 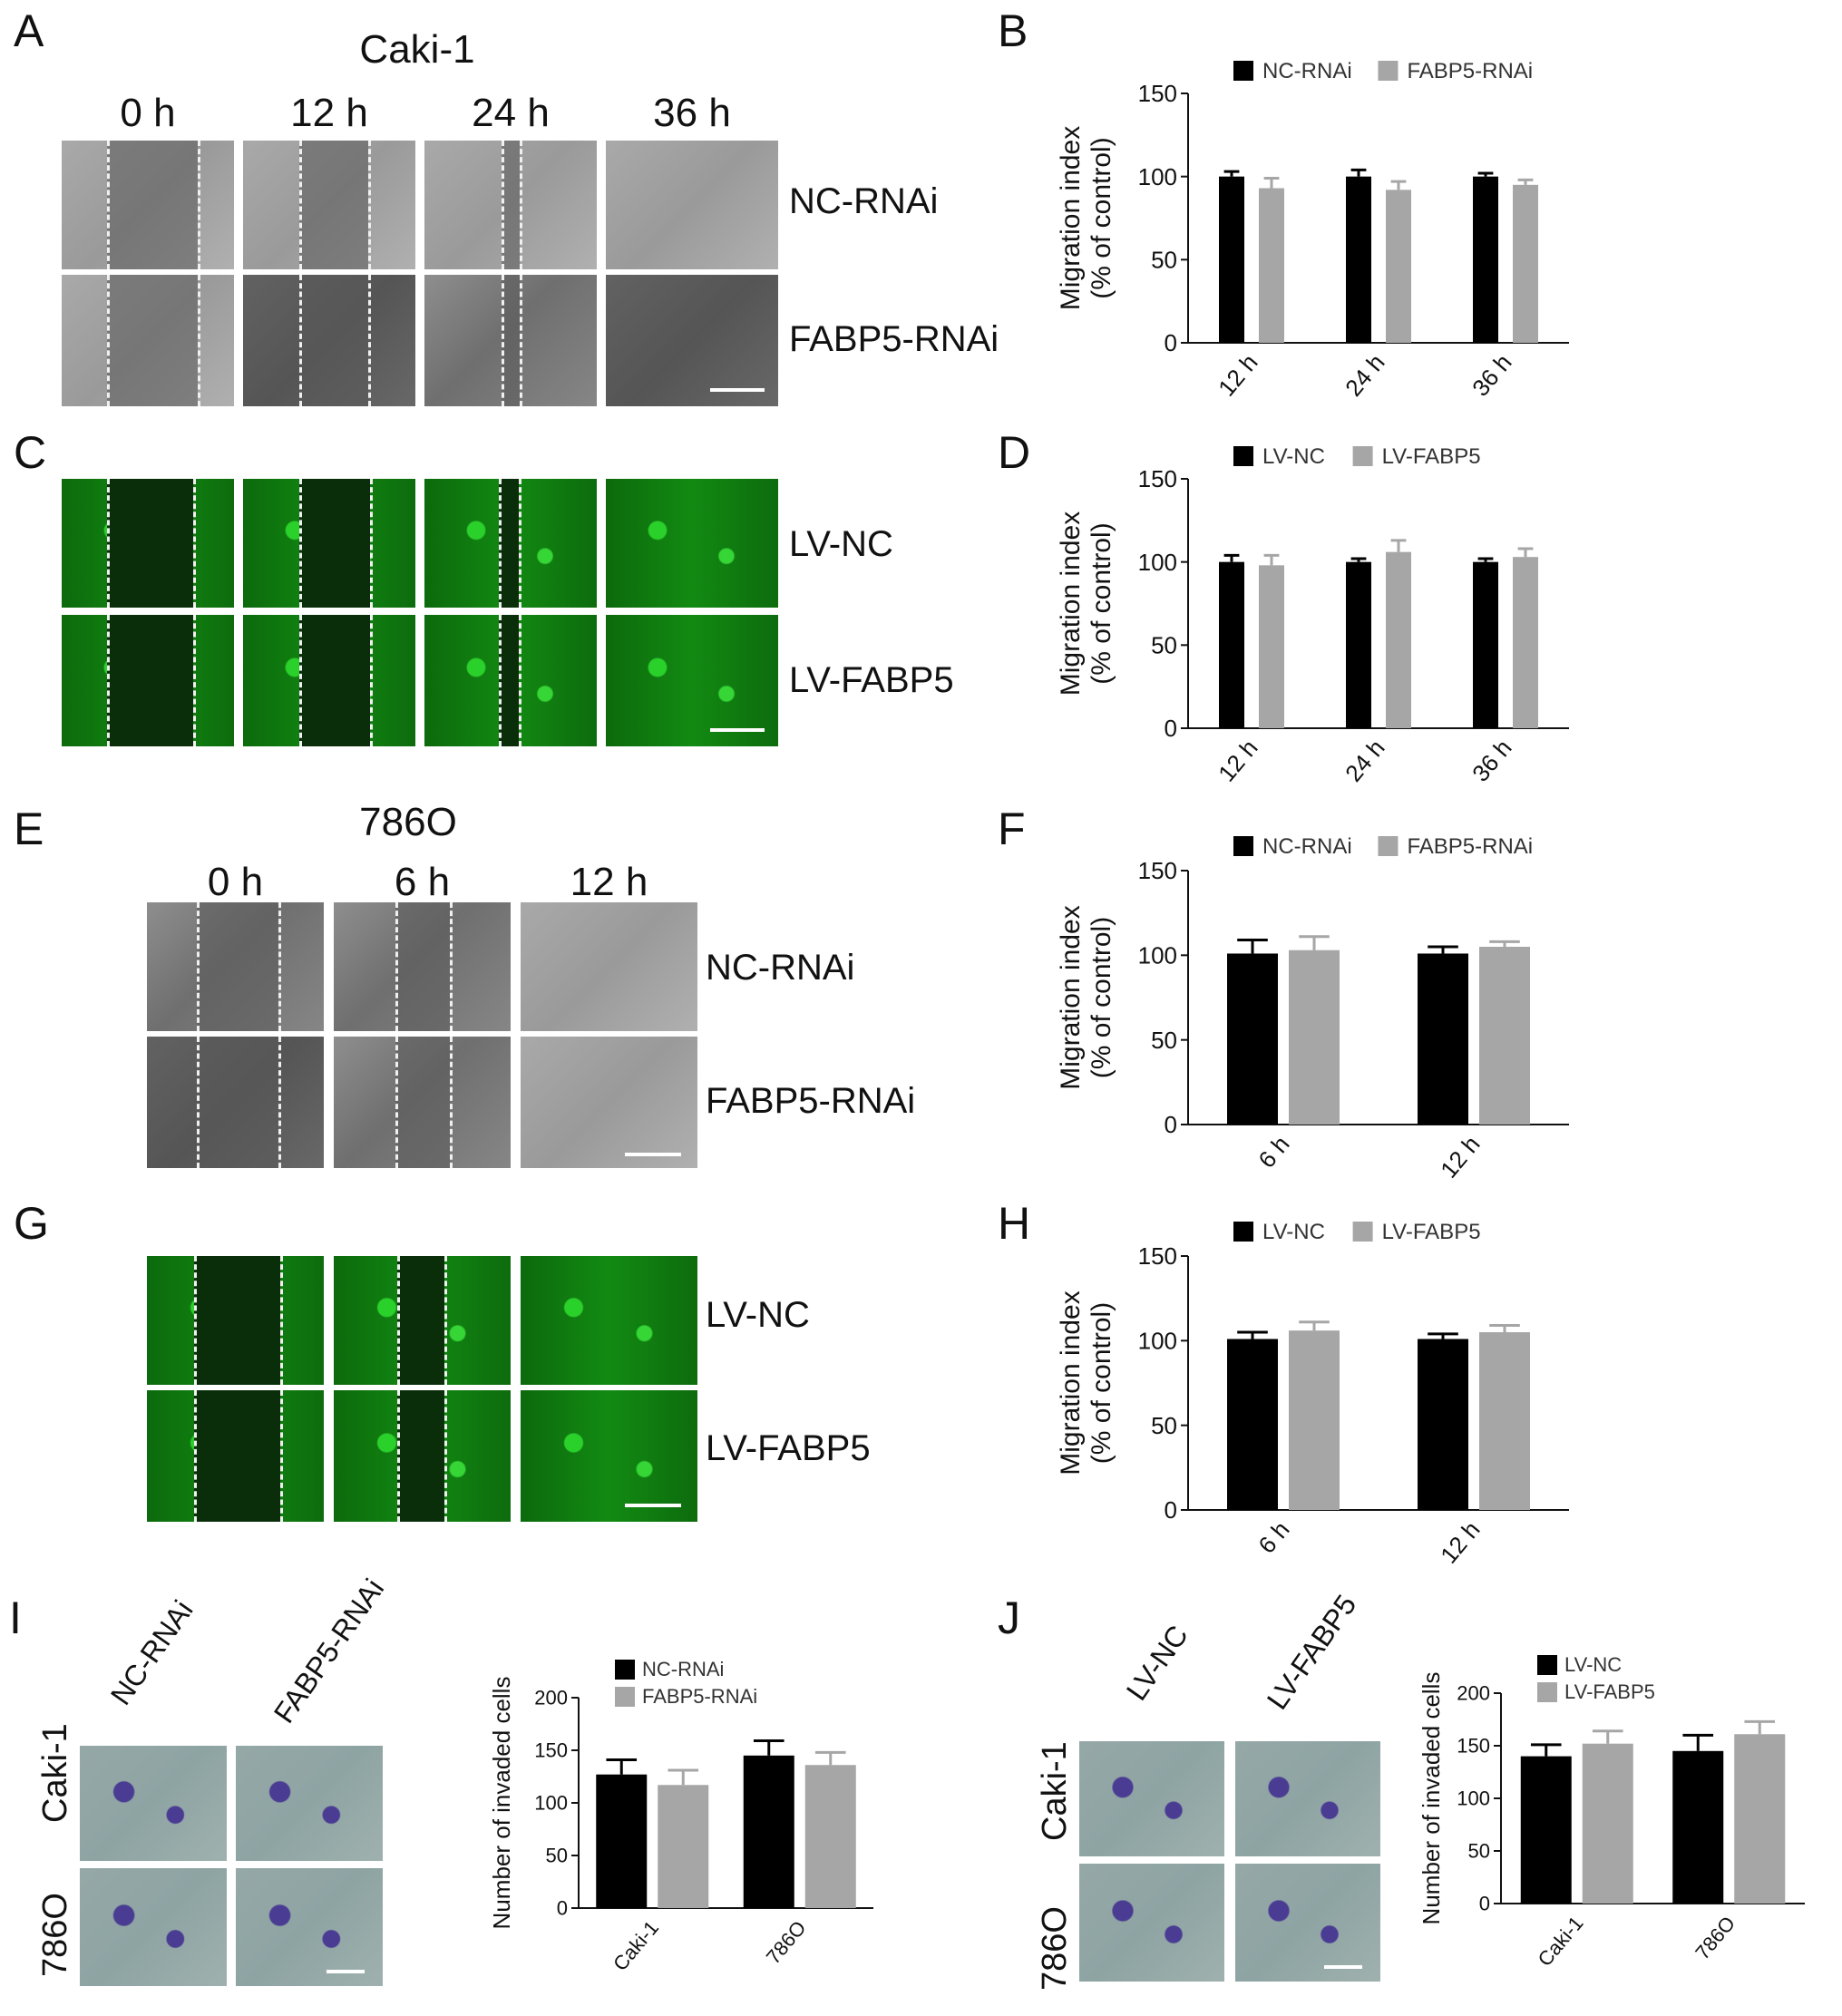 I want to click on micrograph-c-lv-0h, so click(x=148, y=680).